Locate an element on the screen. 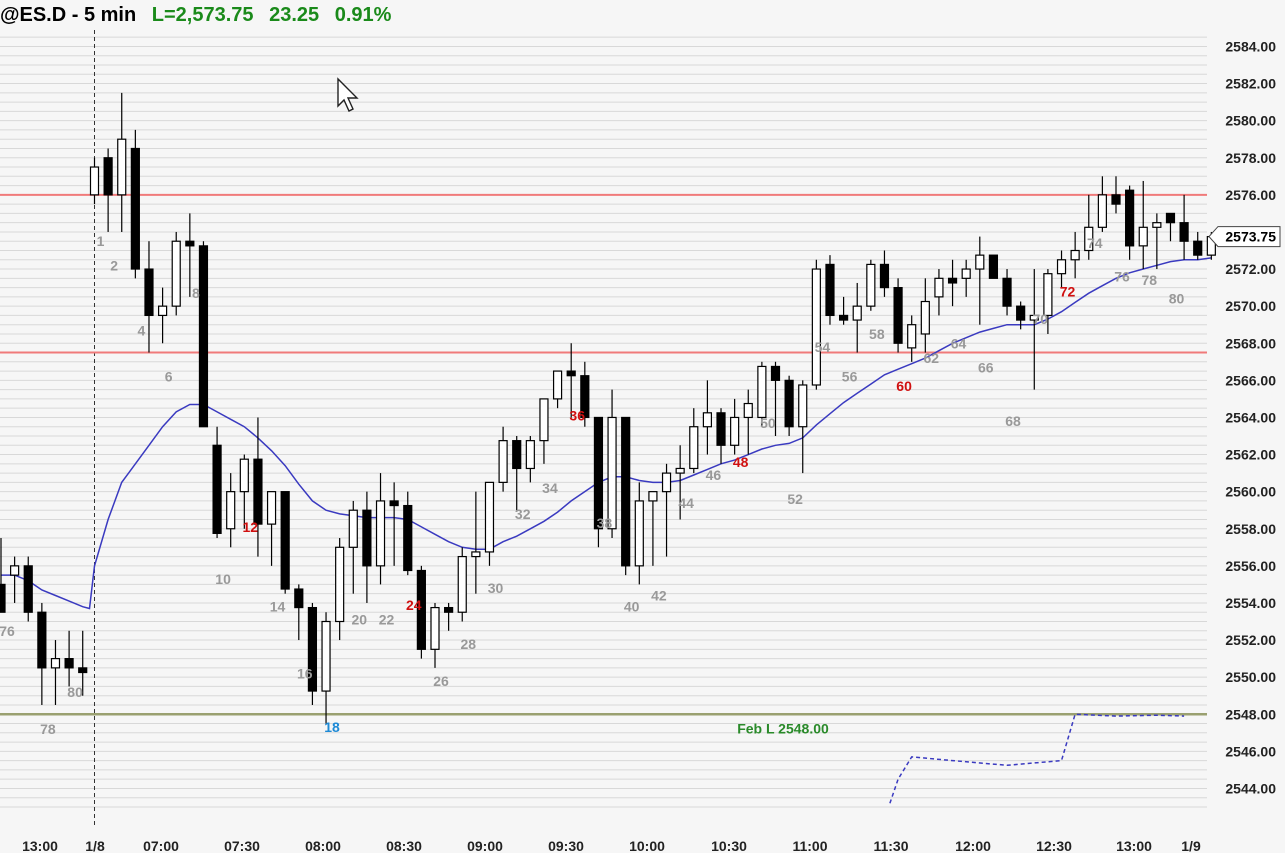 The image size is (1285, 853). bar-number-label: 74 is located at coordinates (1095, 243).